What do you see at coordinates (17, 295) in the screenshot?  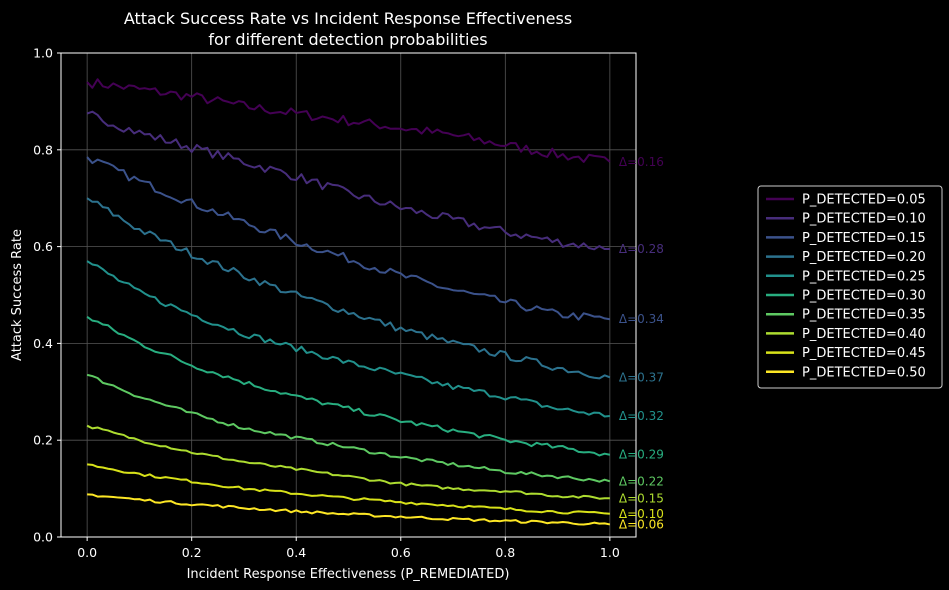 I see `y-axis-label: Attack Success Rate` at bounding box center [17, 295].